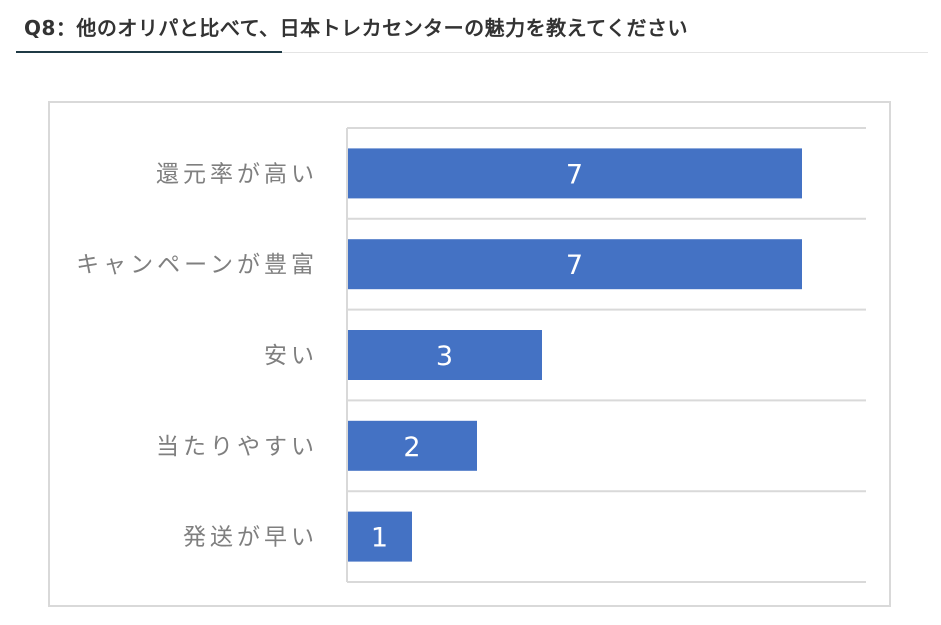 Image resolution: width=941 pixels, height=625 pixels. What do you see at coordinates (472, 52) in the screenshot?
I see `title-divider` at bounding box center [472, 52].